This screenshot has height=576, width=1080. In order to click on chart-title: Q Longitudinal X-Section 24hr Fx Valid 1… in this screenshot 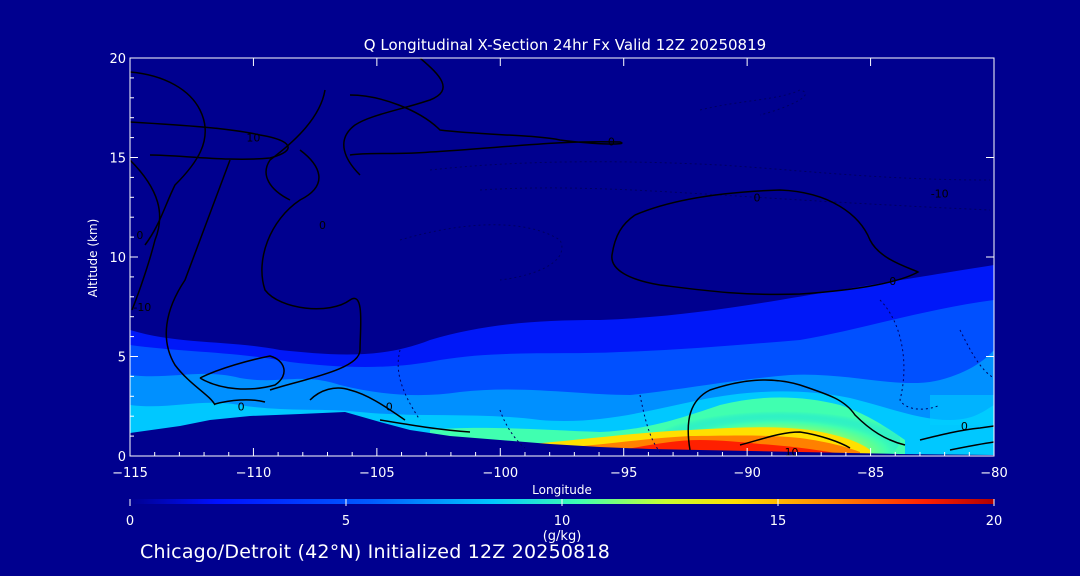, I will do `click(565, 45)`.